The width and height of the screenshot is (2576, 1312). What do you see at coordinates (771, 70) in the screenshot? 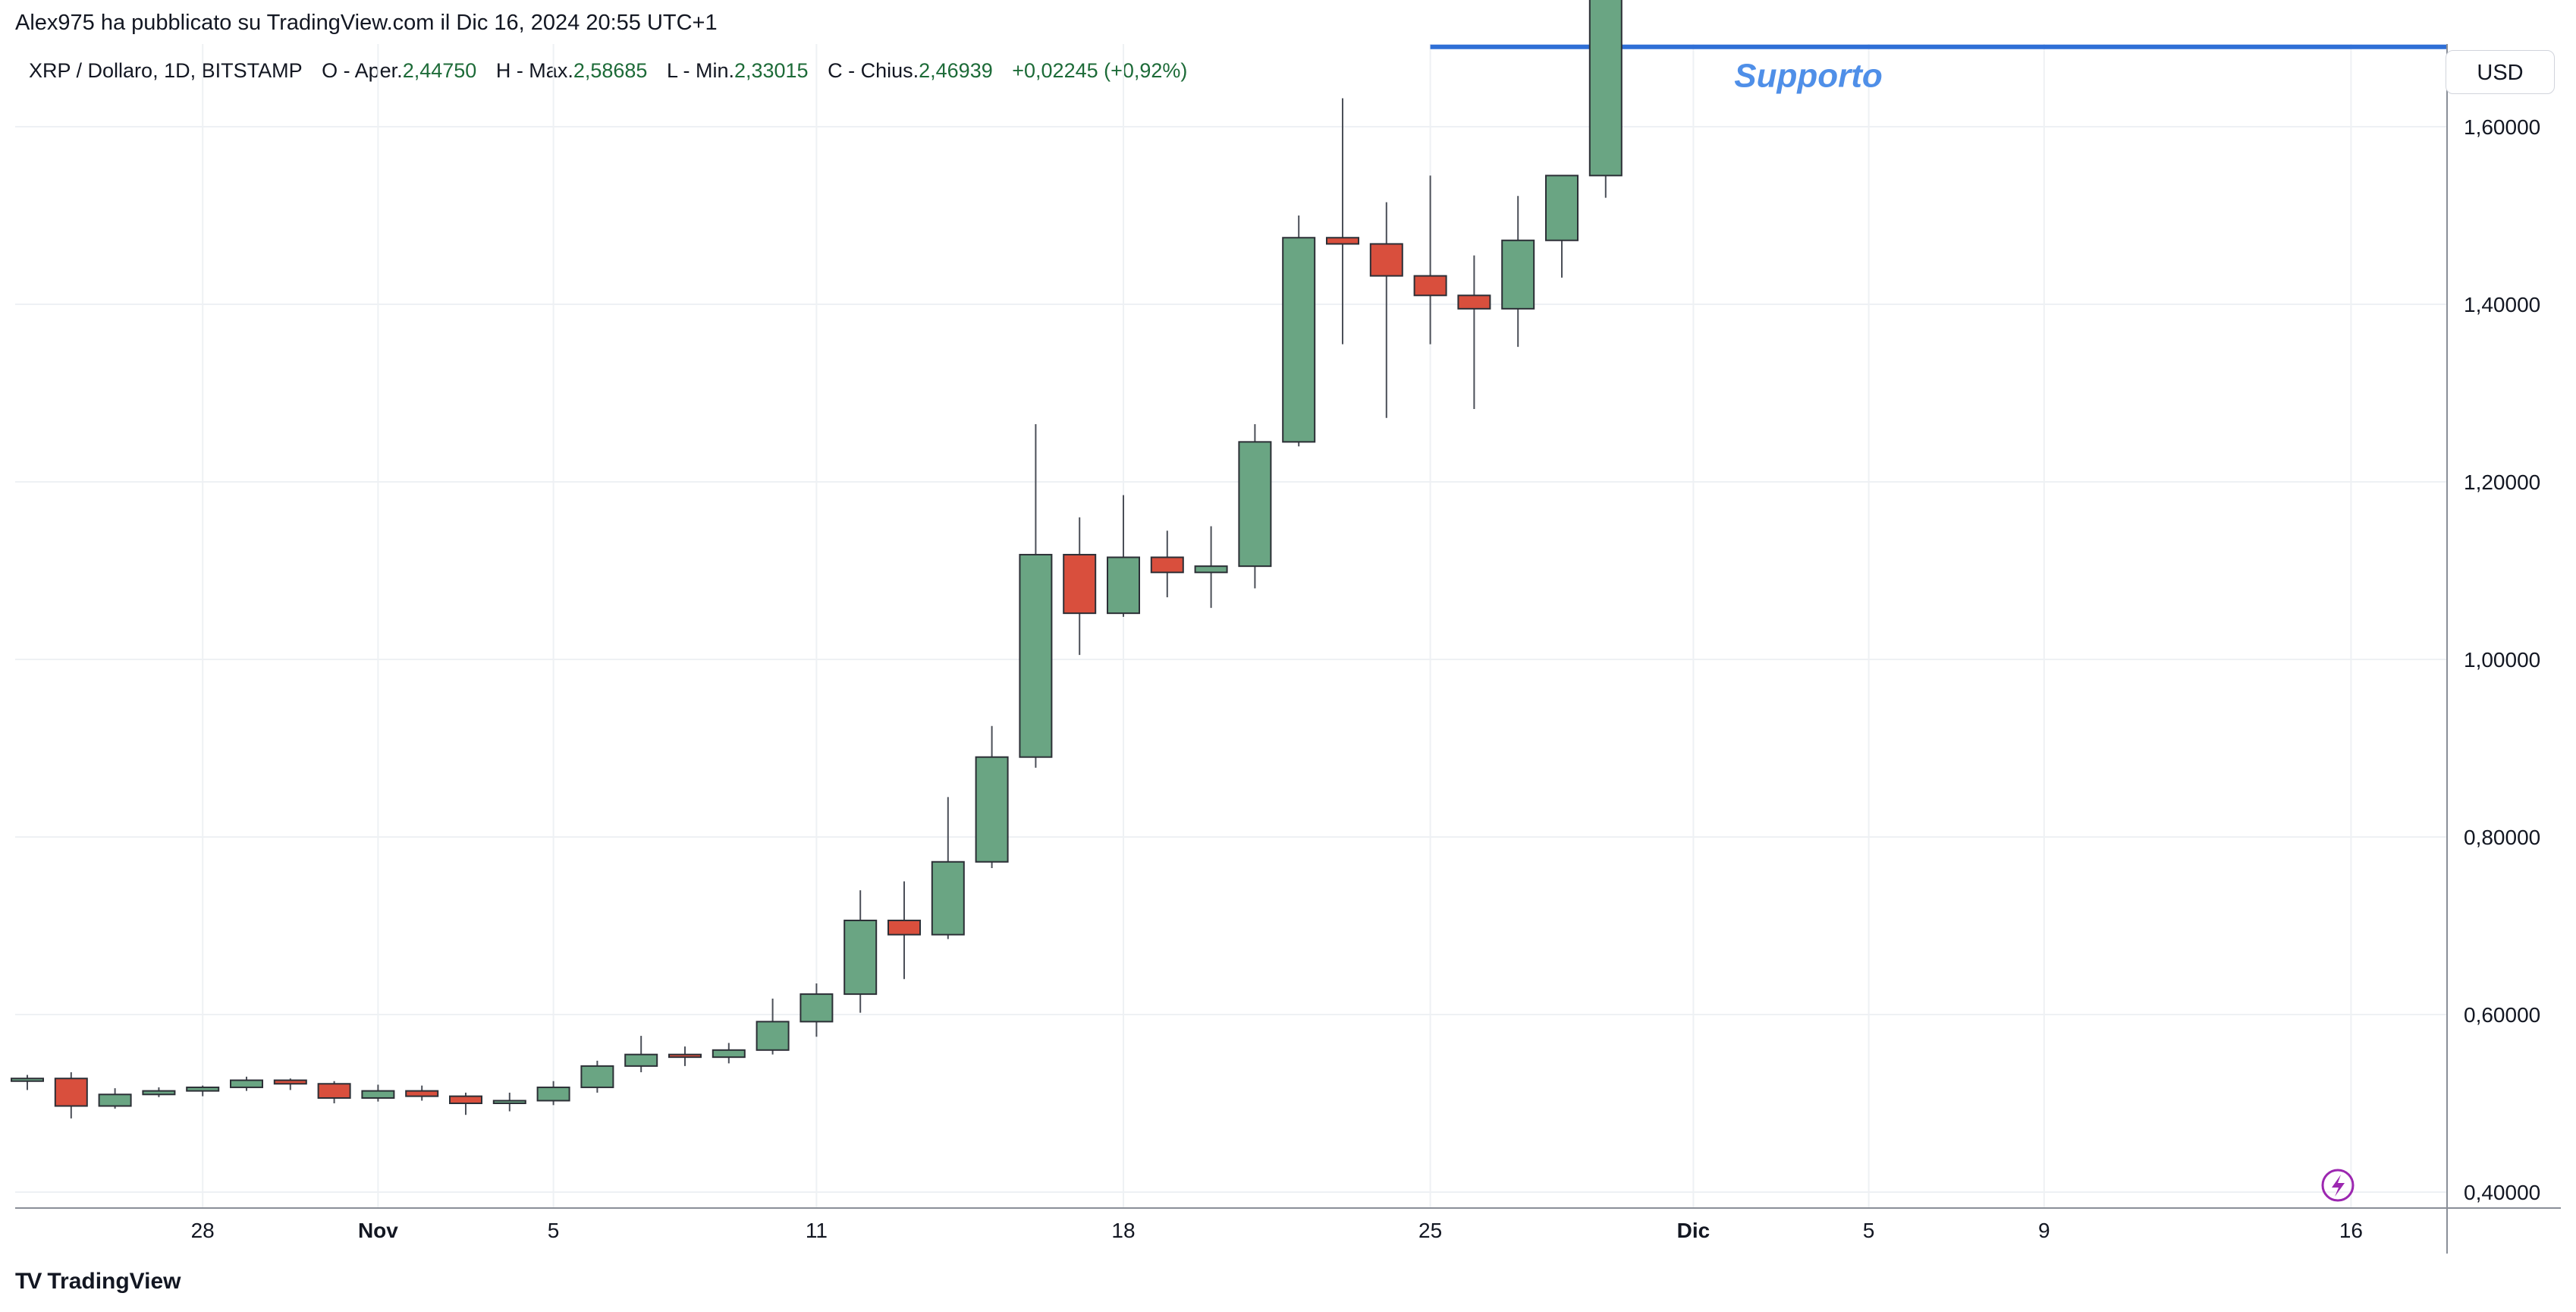
I see `low-value: 2,33015` at bounding box center [771, 70].